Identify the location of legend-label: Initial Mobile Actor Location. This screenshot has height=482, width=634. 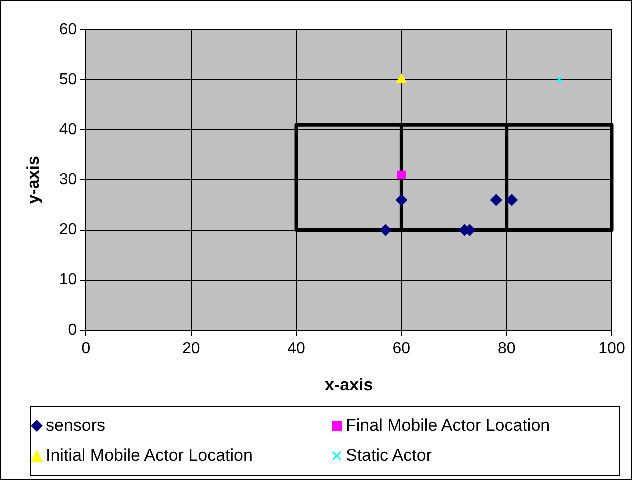
(149, 456).